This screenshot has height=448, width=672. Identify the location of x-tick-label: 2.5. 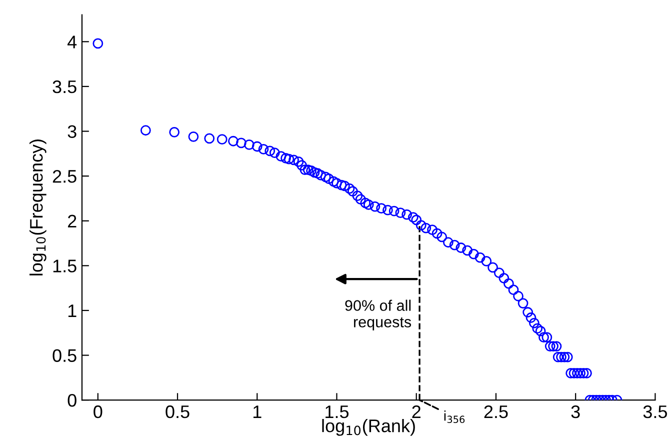
(496, 411).